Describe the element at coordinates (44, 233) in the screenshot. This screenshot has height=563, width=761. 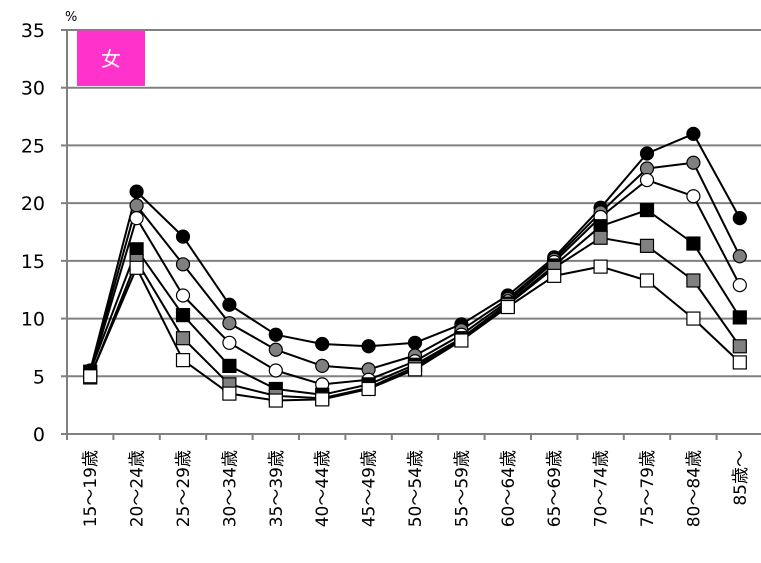
I see `y-axis: 0 5 10 15 20 25 30 35` at that location.